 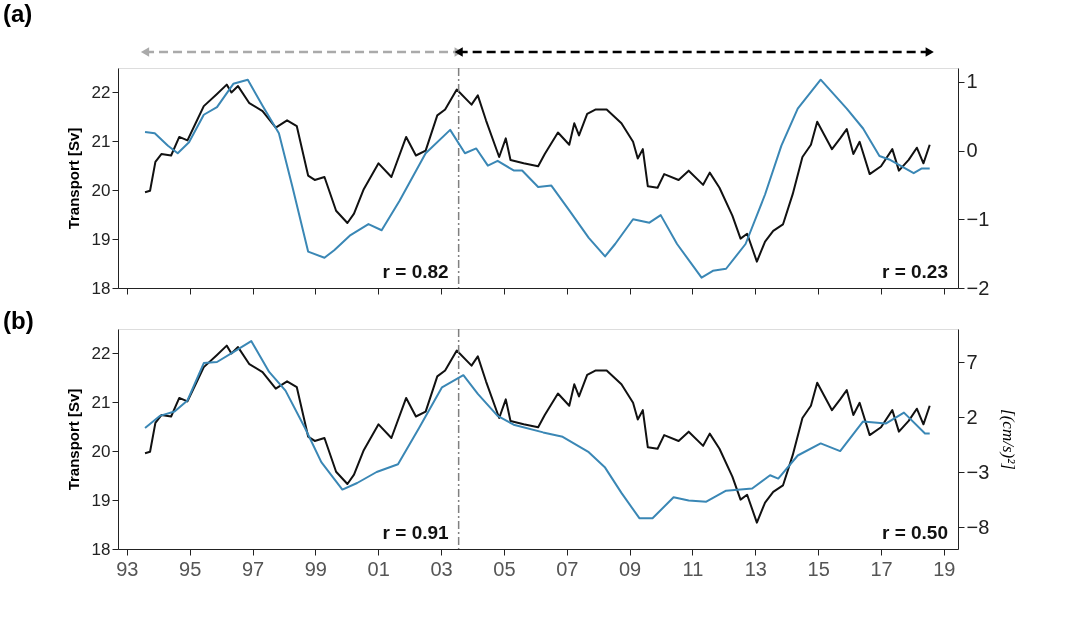 I want to click on y2-tick-label: −8, so click(x=978, y=526).